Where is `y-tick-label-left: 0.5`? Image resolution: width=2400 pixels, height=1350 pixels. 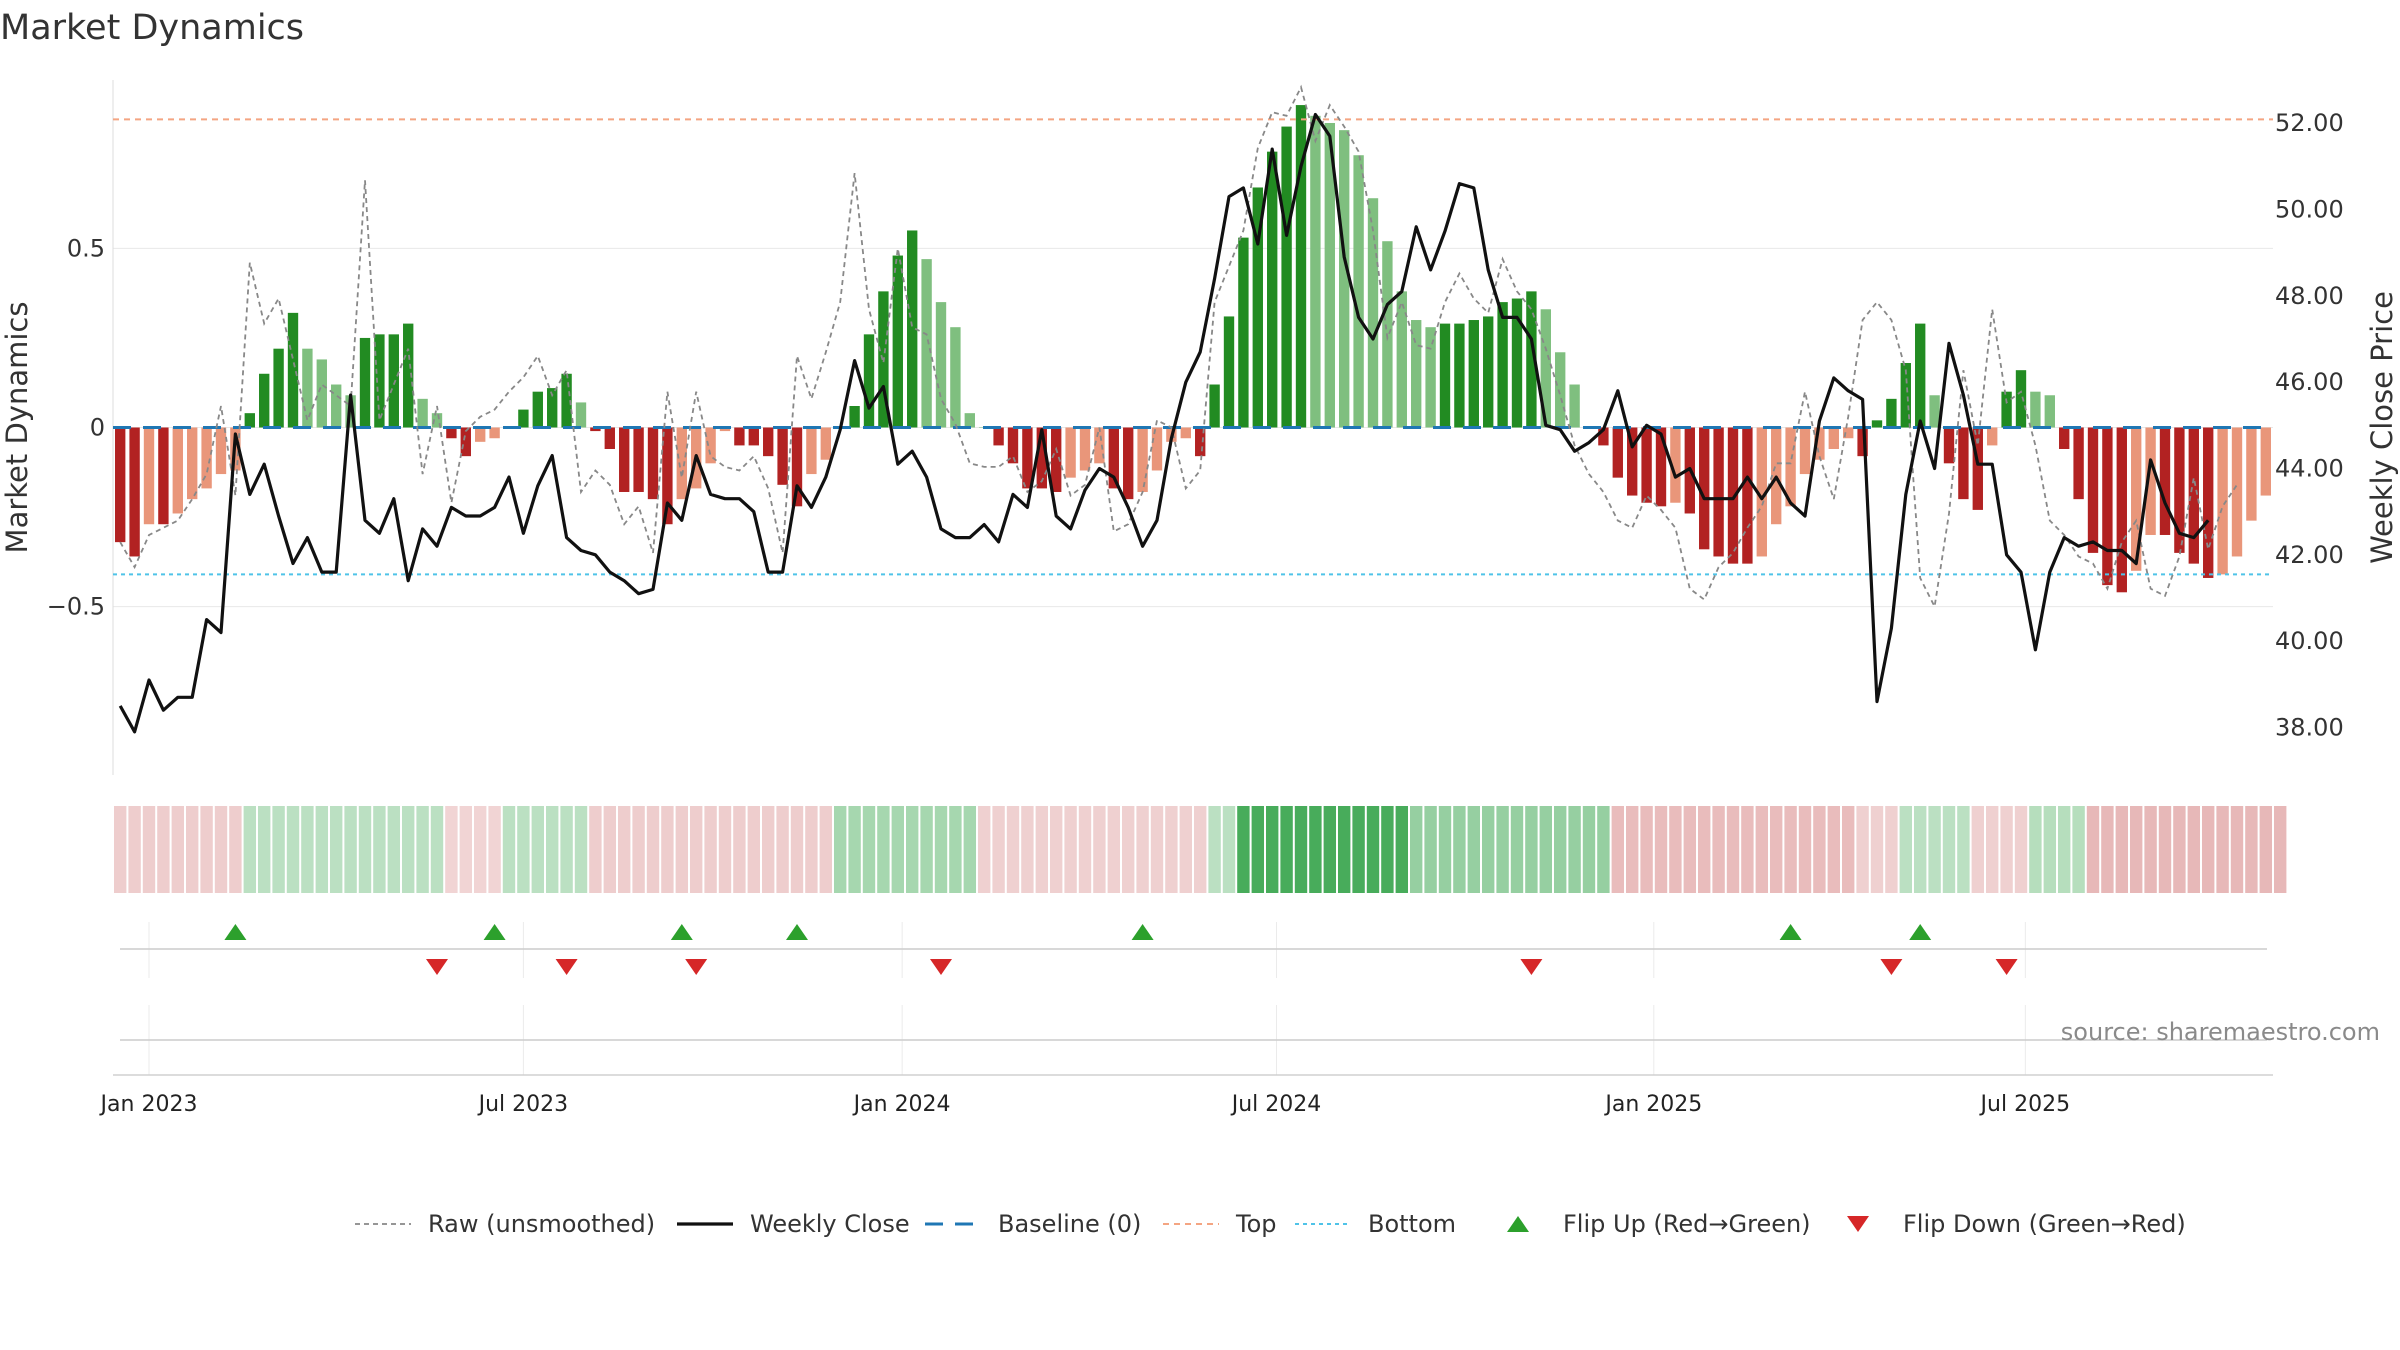
y-tick-label-left: 0.5 is located at coordinates (86, 248).